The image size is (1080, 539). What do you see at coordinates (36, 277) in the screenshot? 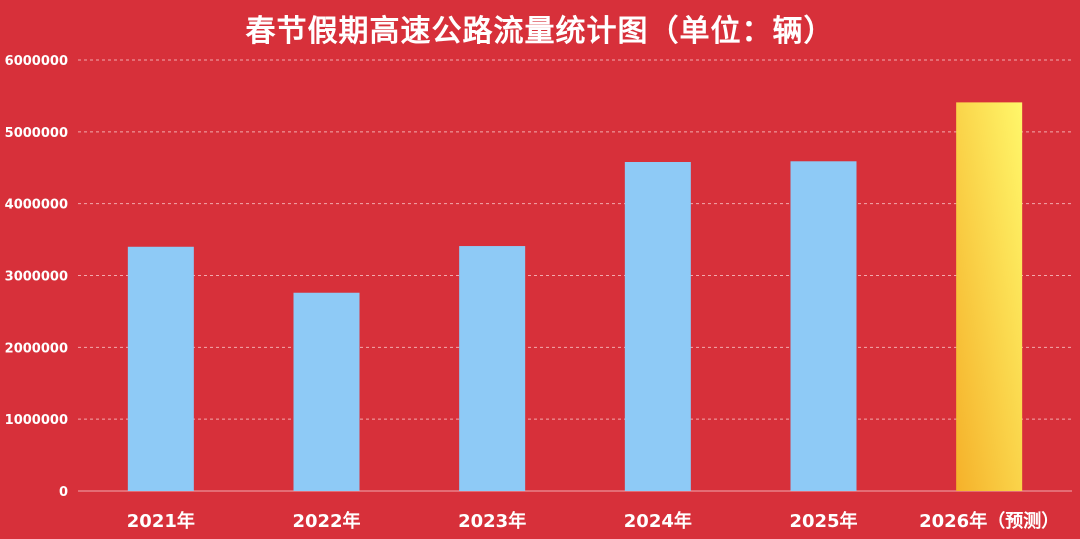
I see `y-tick-label: 3000000` at bounding box center [36, 277].